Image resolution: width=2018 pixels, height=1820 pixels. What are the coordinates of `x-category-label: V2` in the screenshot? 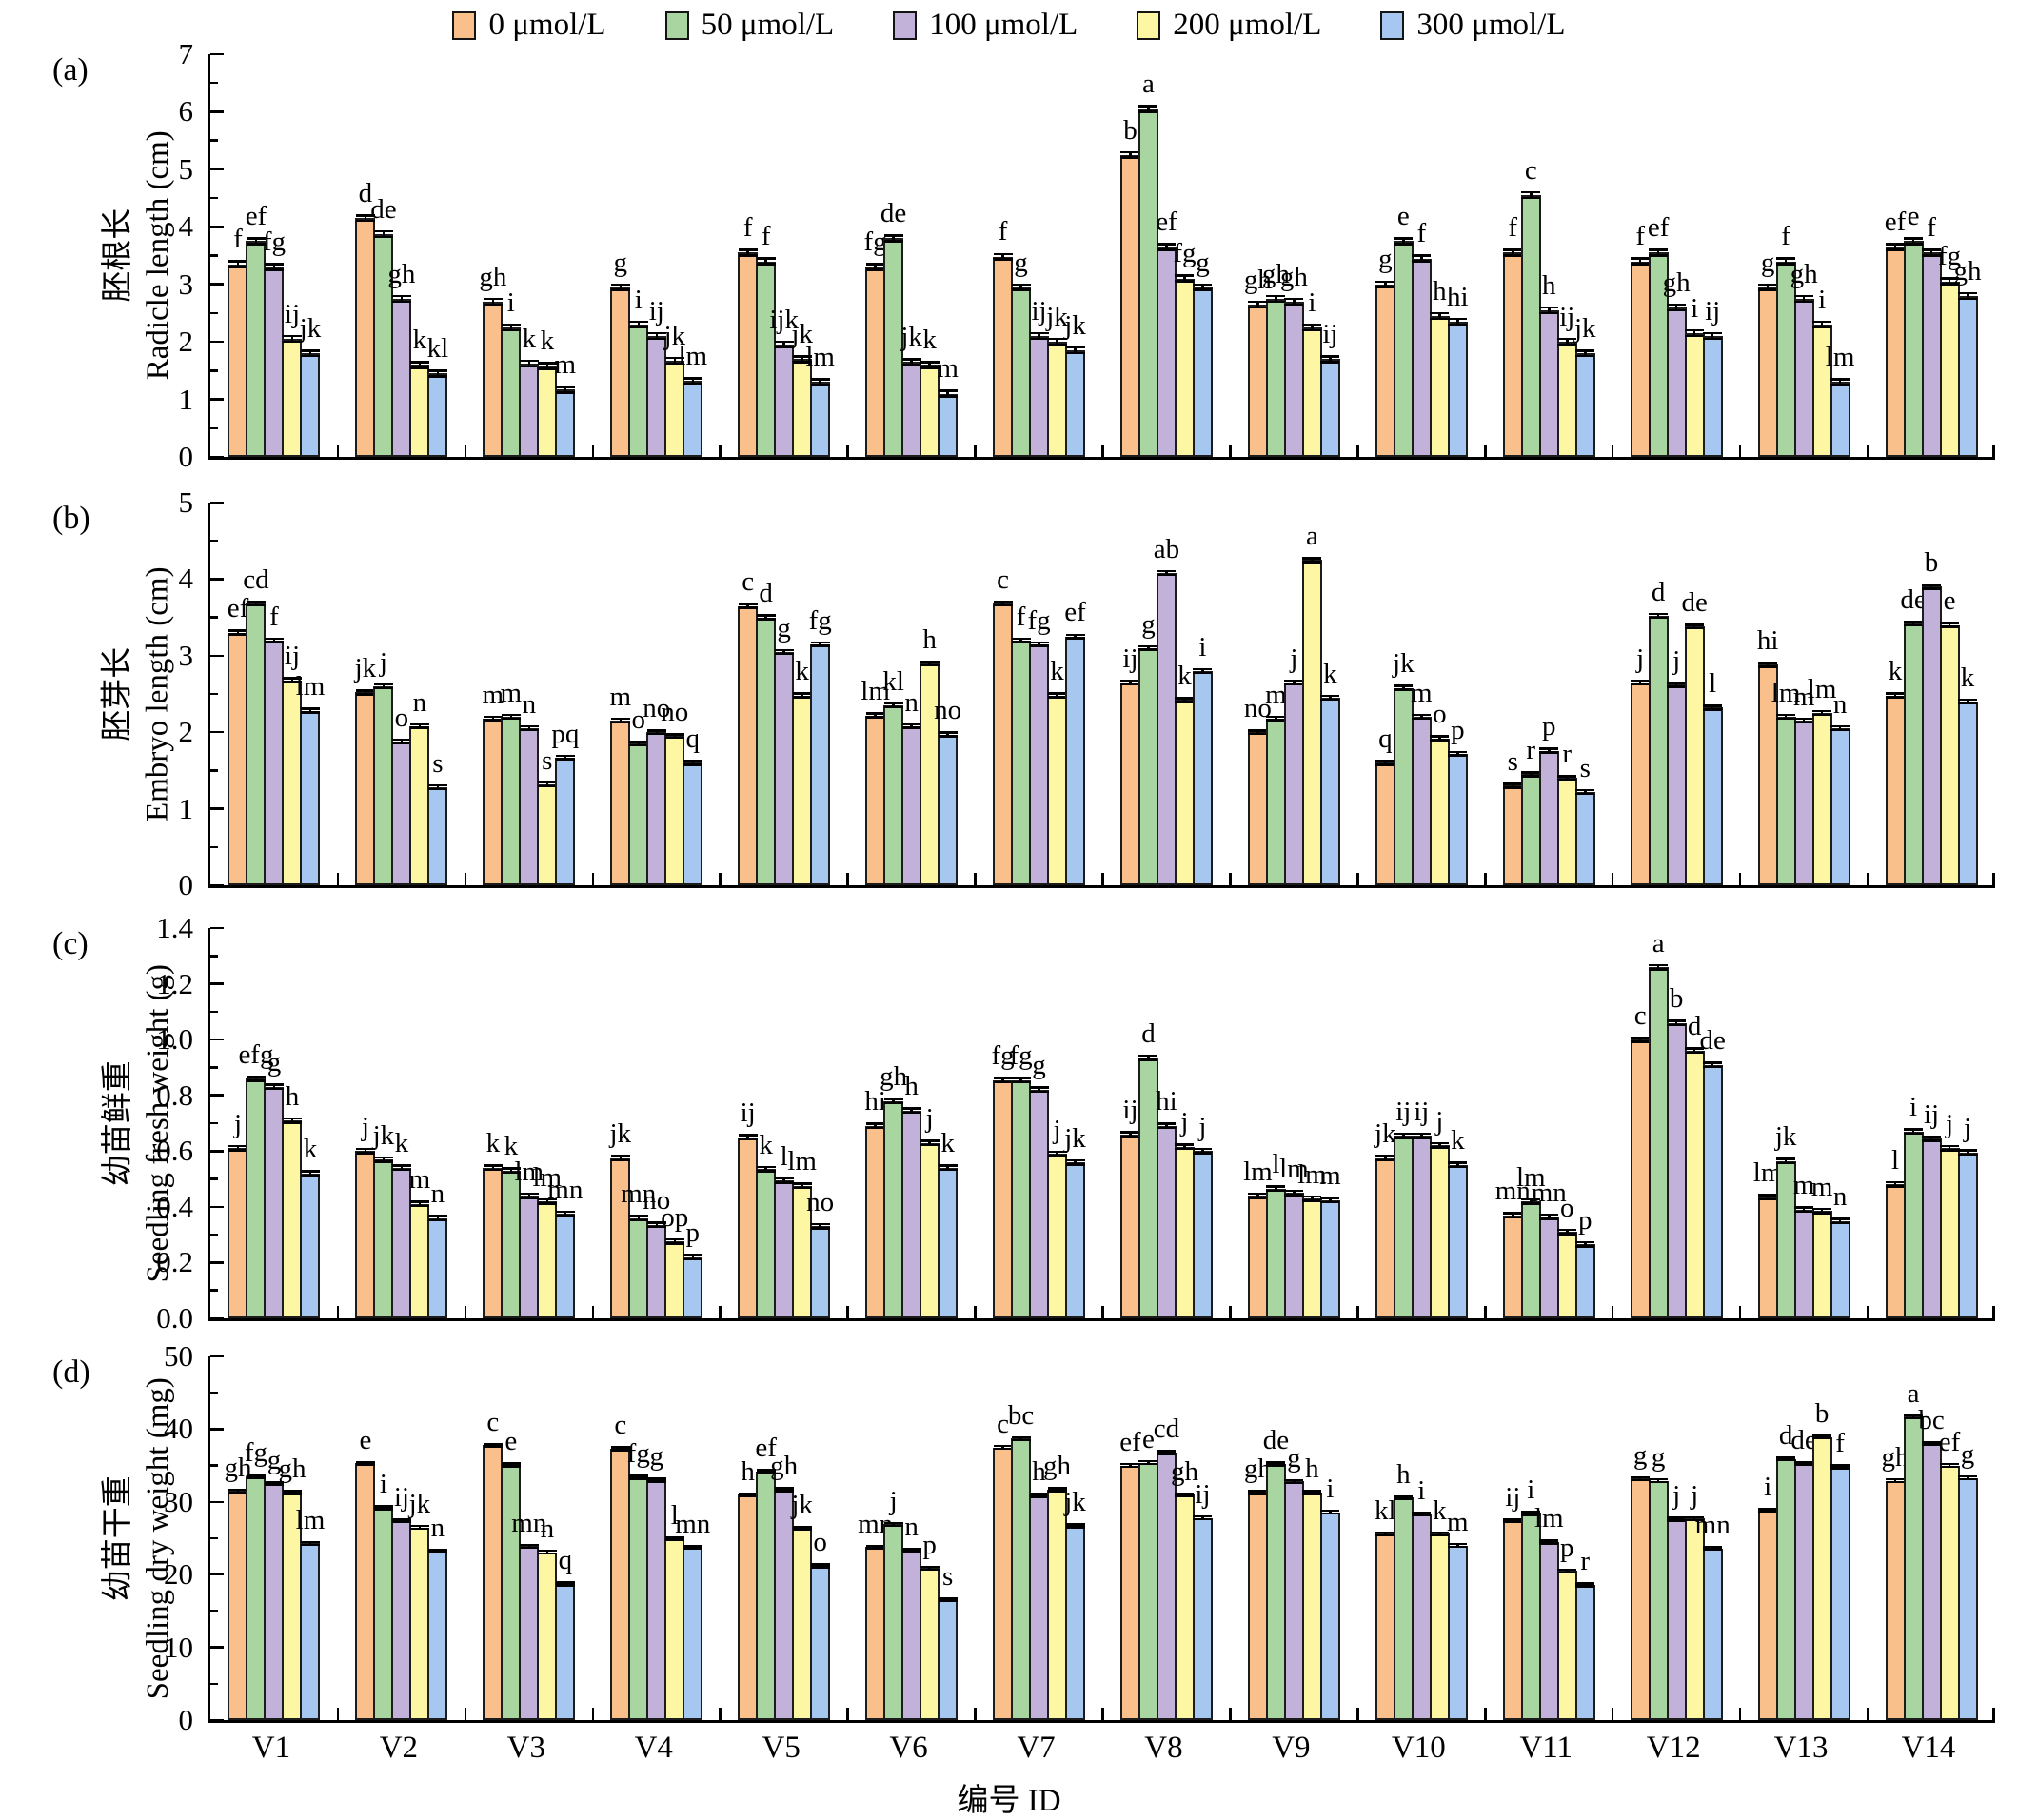 It's located at (399, 1748).